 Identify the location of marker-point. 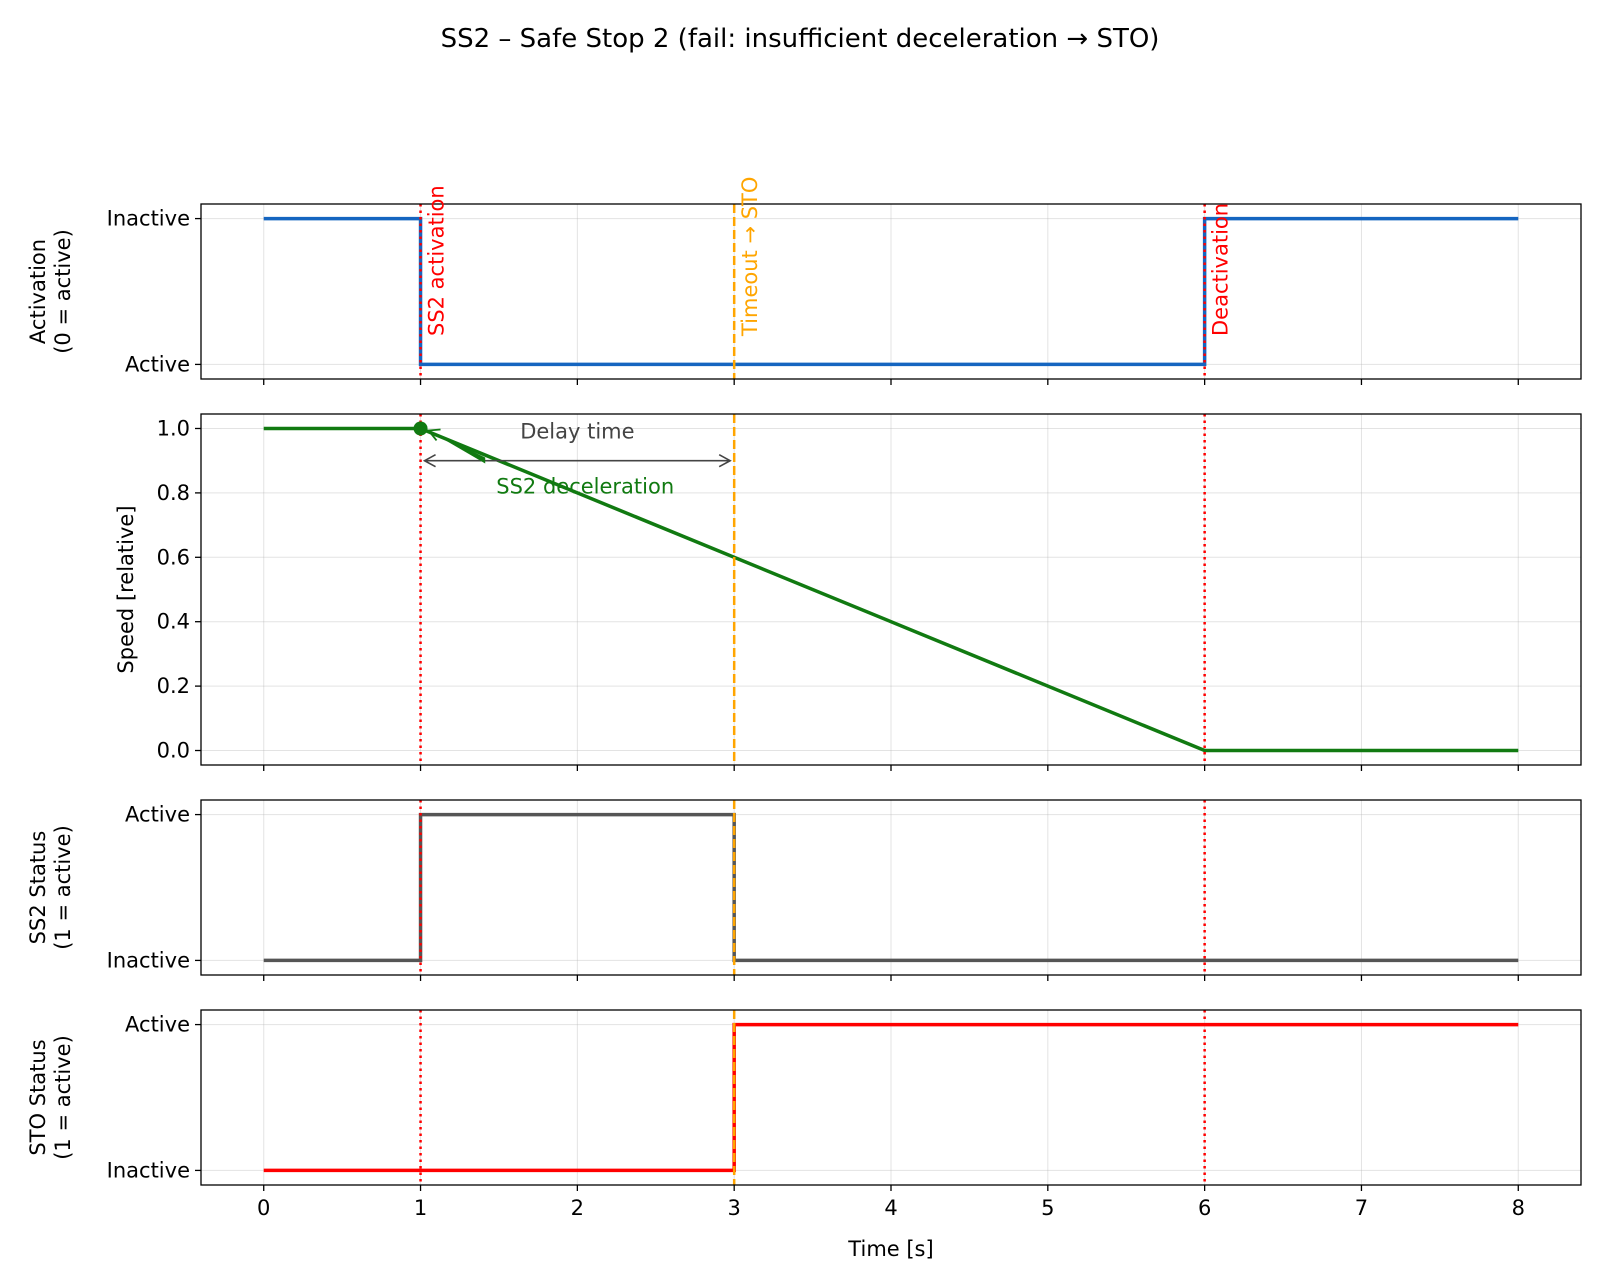
(420, 428).